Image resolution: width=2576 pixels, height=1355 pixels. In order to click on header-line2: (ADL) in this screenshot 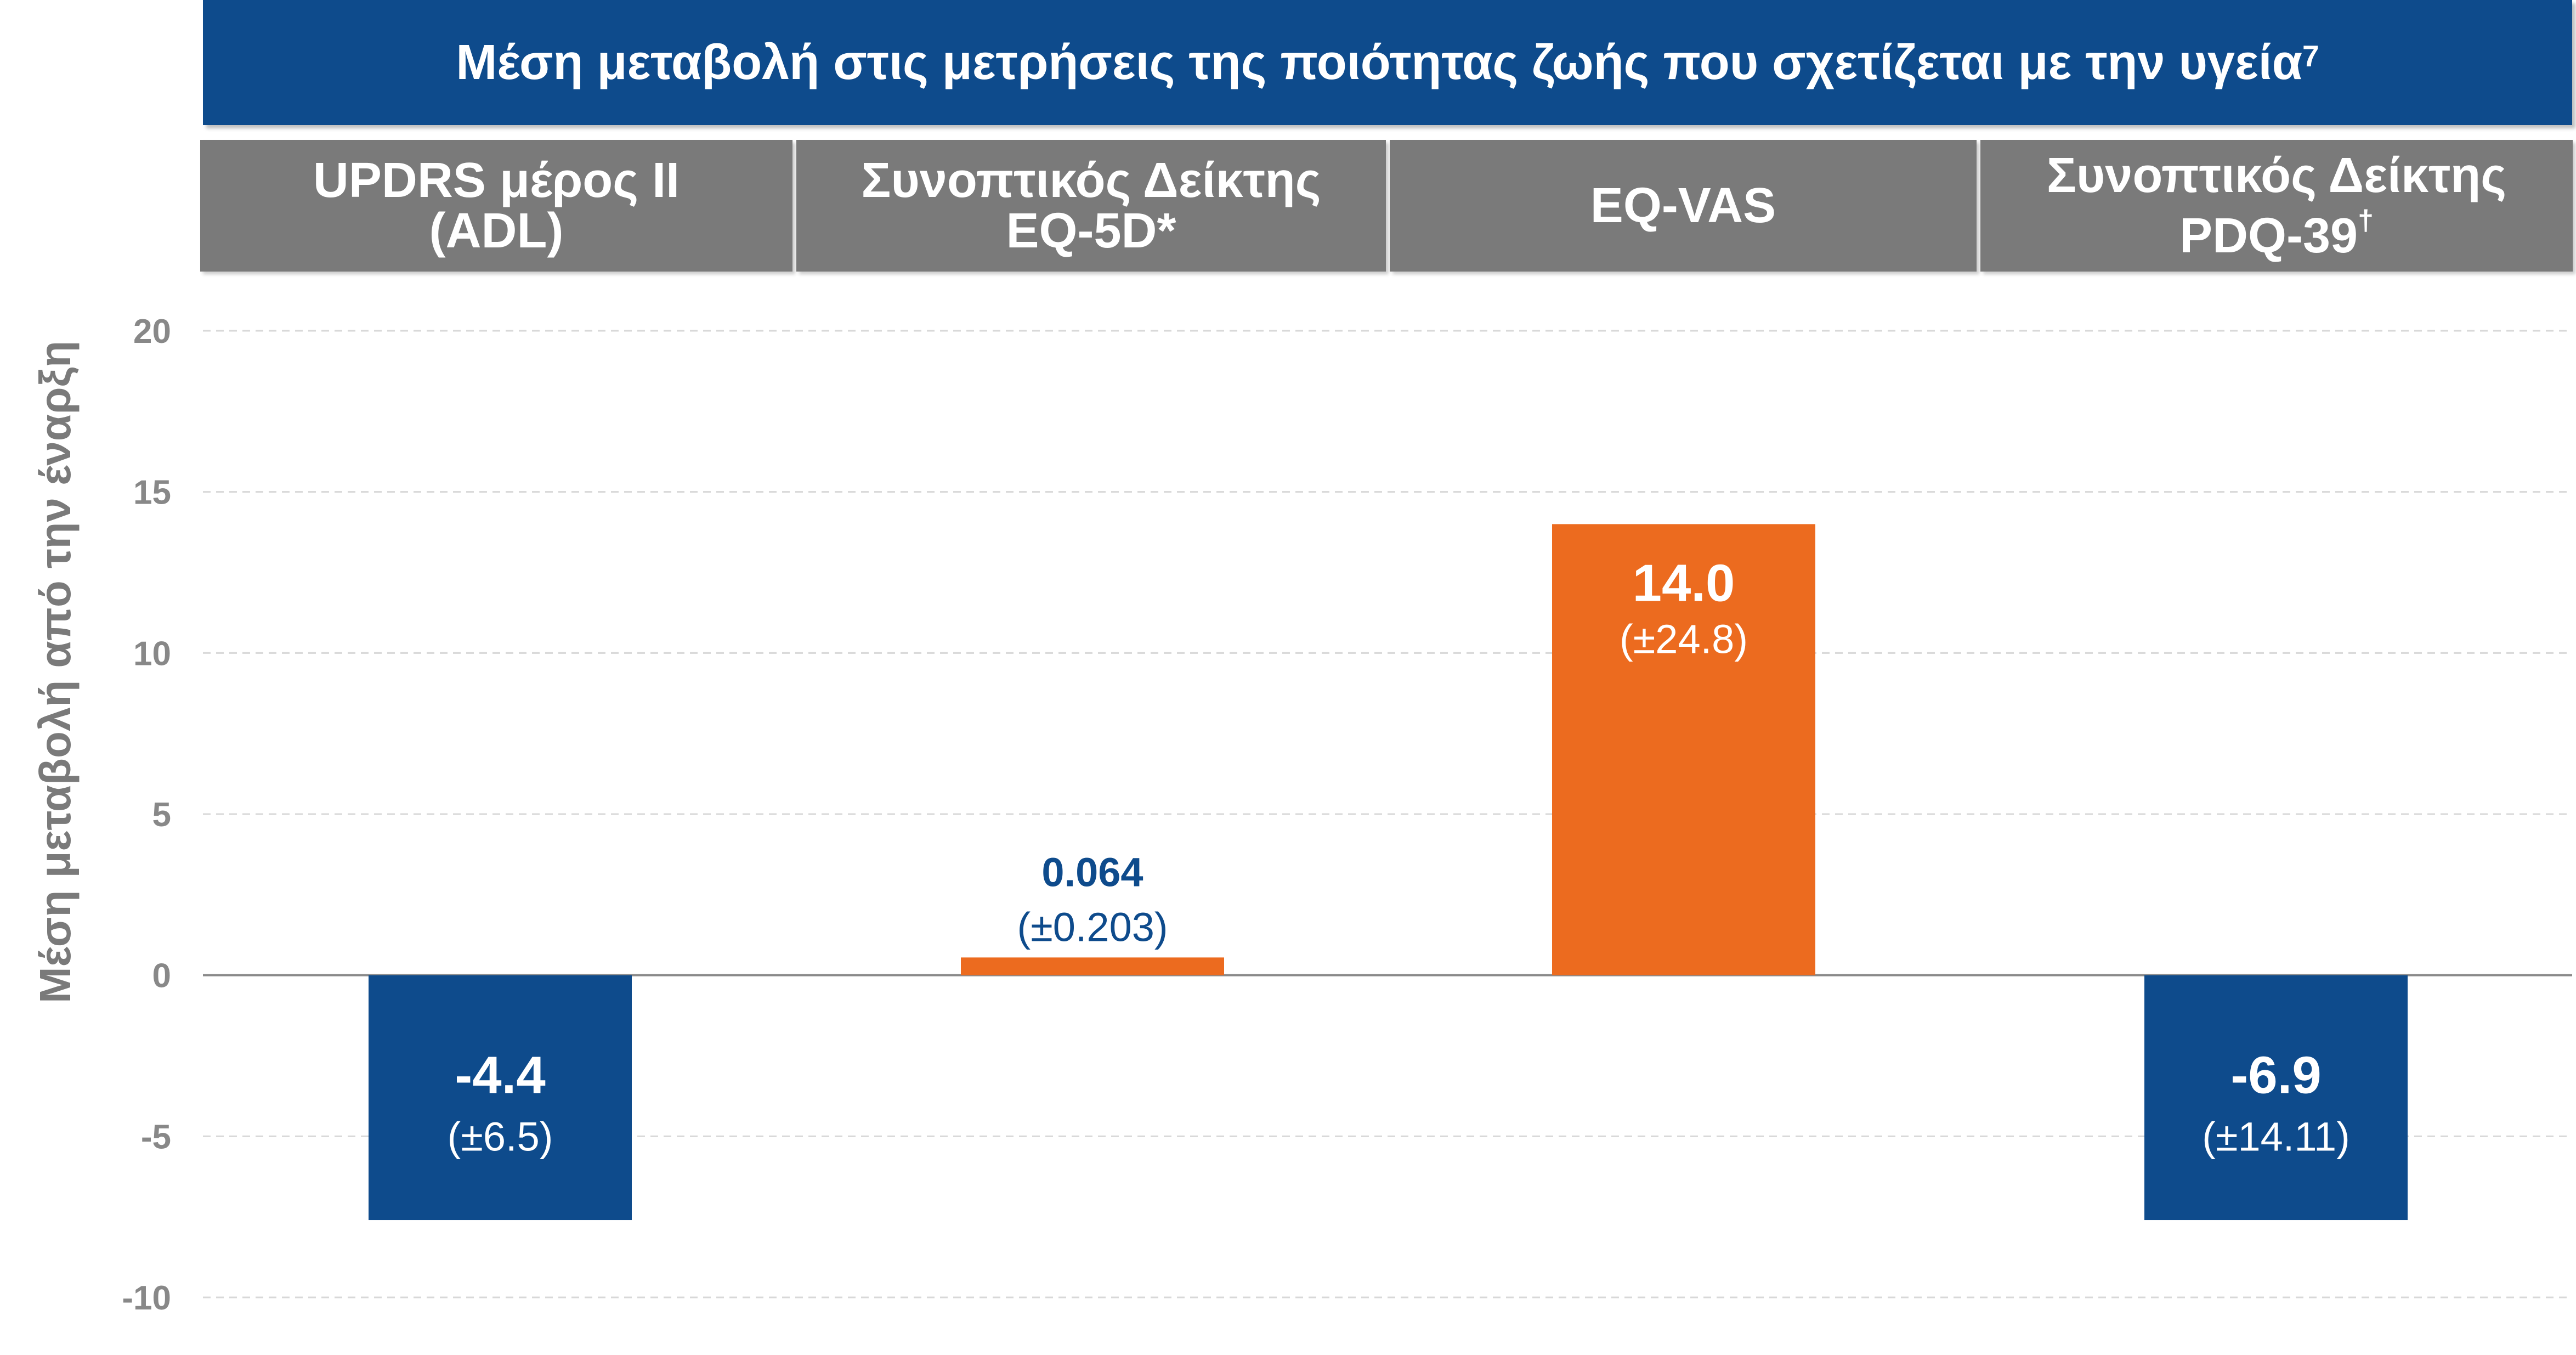, I will do `click(496, 231)`.